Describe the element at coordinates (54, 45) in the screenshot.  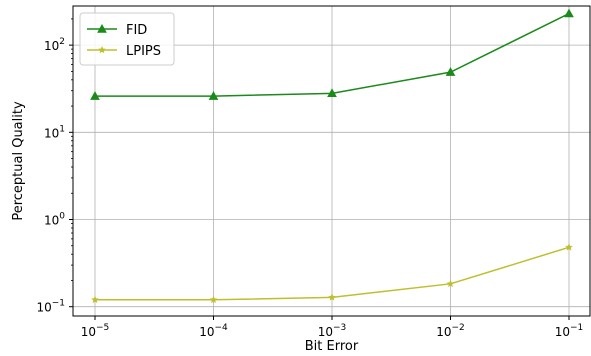
I see `y-tick-label: 10²` at that location.